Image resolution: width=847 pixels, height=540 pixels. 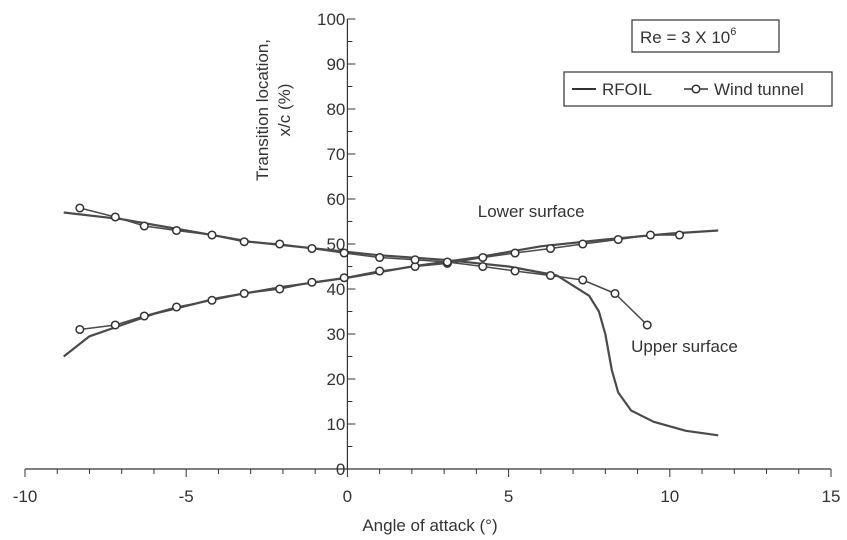 I want to click on reynolds-box: Re = 3 X 106, so click(x=705, y=36).